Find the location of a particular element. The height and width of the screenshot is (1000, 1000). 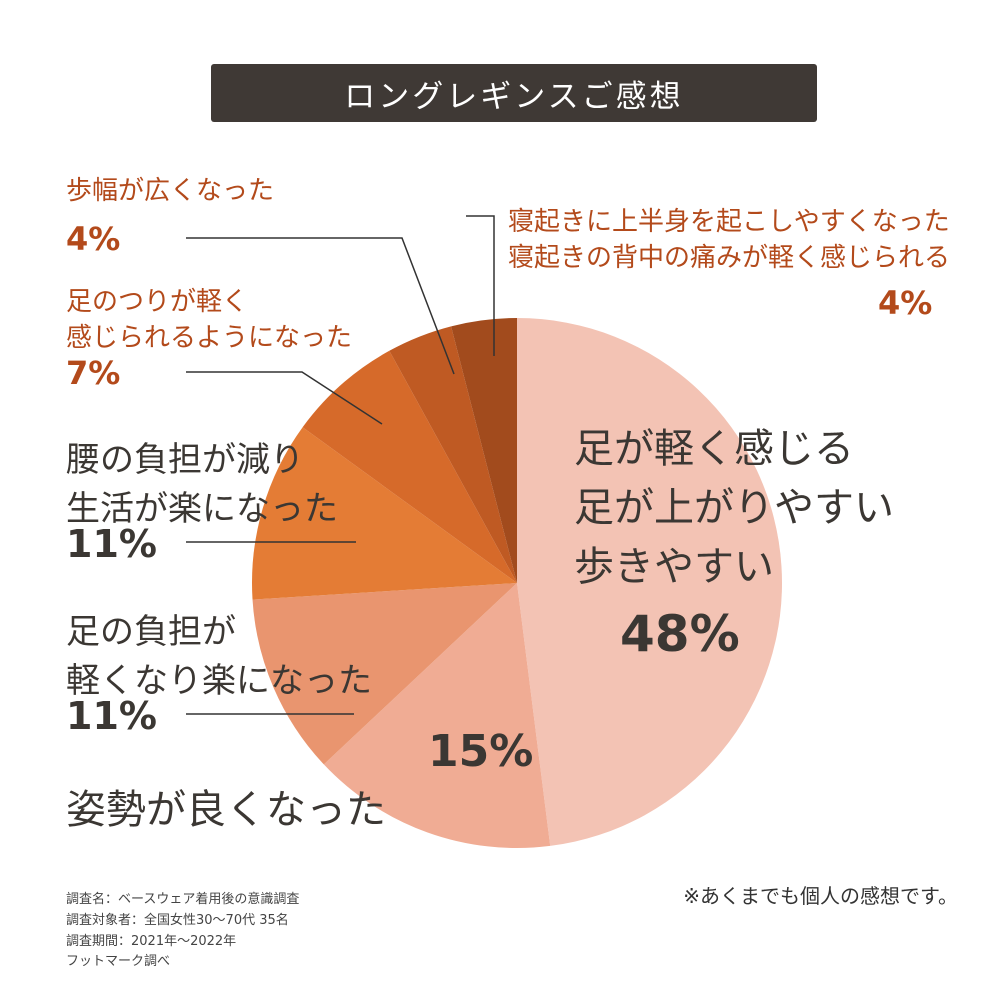

leader-line-cramp is located at coordinates (284, 398).